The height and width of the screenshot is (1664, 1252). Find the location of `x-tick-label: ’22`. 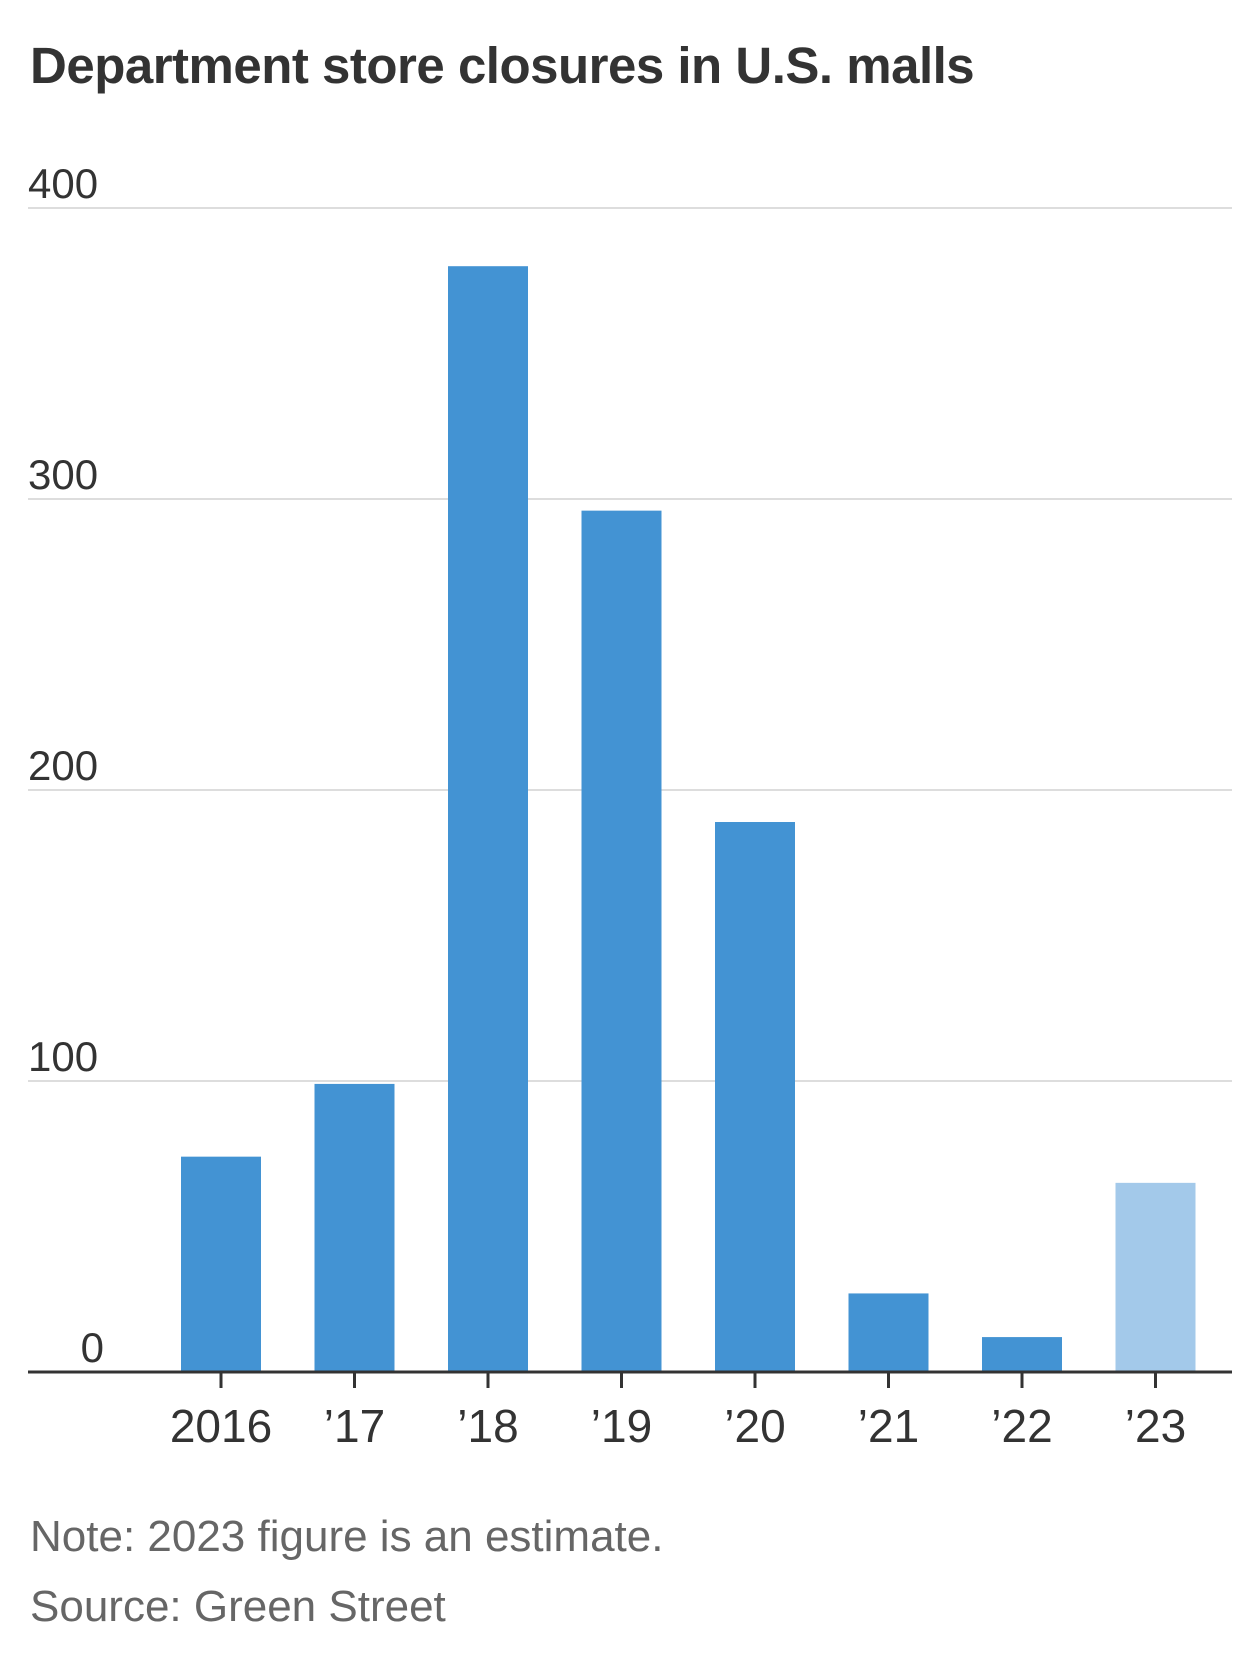

x-tick-label: ’22 is located at coordinates (1021, 1426).